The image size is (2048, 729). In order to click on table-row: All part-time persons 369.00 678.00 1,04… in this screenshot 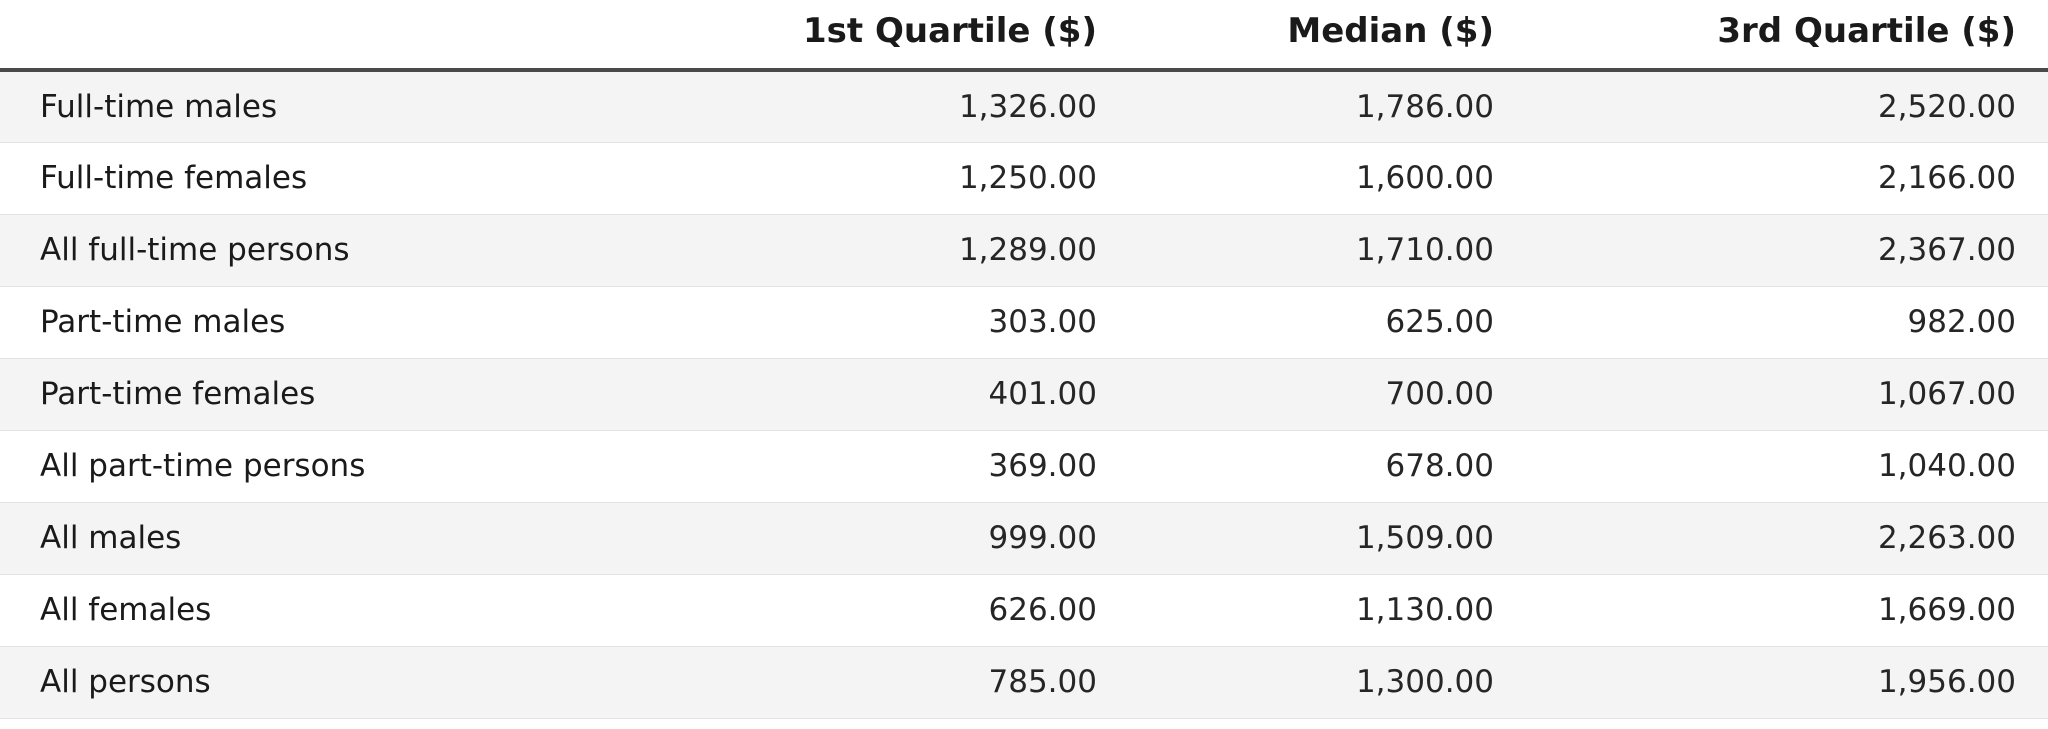, I will do `click(1024, 466)`.